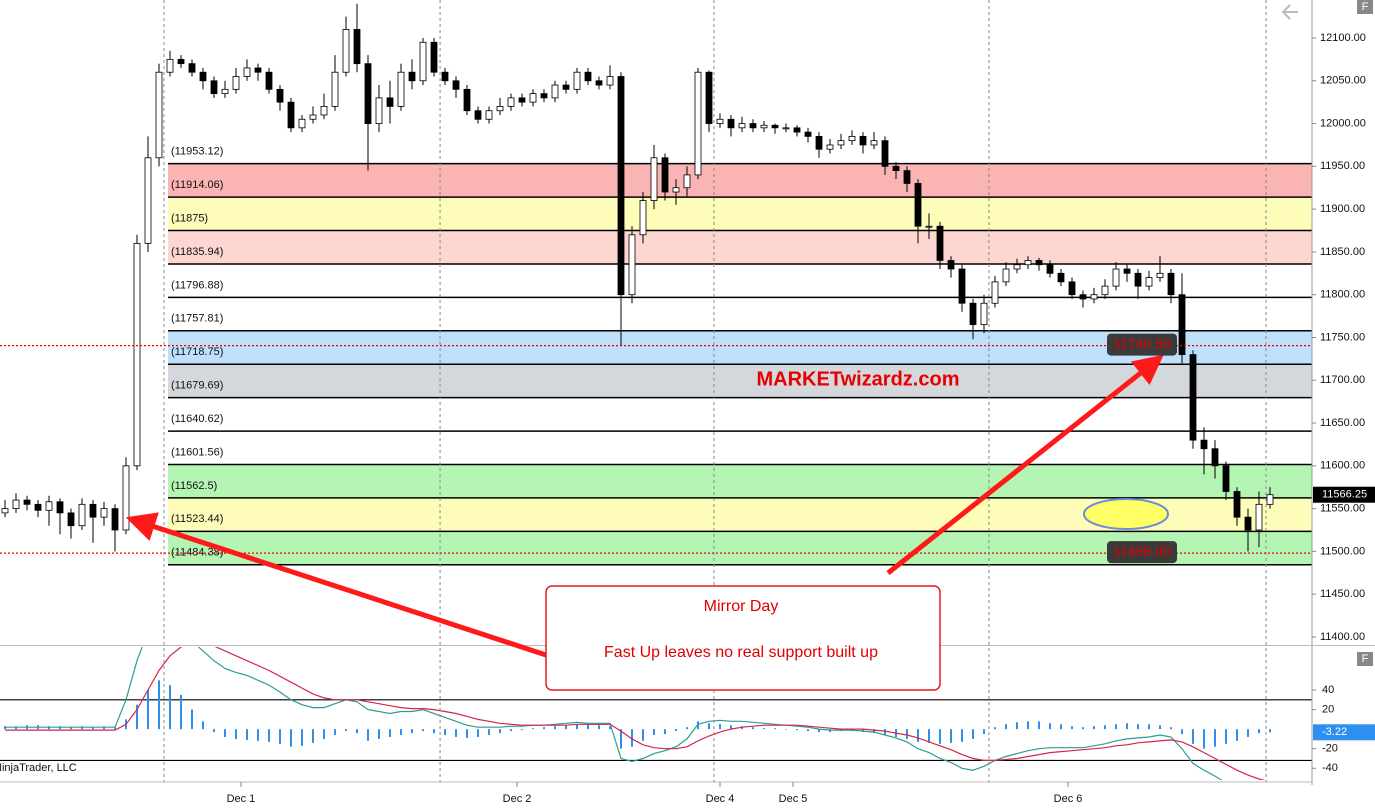 This screenshot has height=809, width=1375. I want to click on level-label: (11679.69), so click(197, 386).